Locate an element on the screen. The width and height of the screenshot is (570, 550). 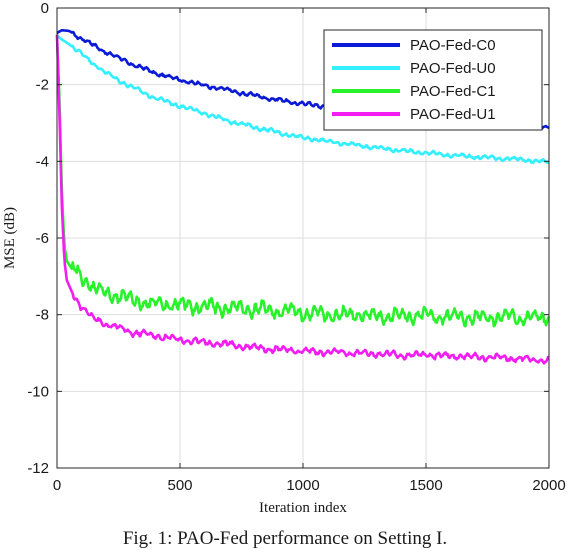
legend: PAO-Fed-C0 PAO-Fed-U0 PAO-Fed-C1 PAO-Fed-U1 is located at coordinates (433, 80).